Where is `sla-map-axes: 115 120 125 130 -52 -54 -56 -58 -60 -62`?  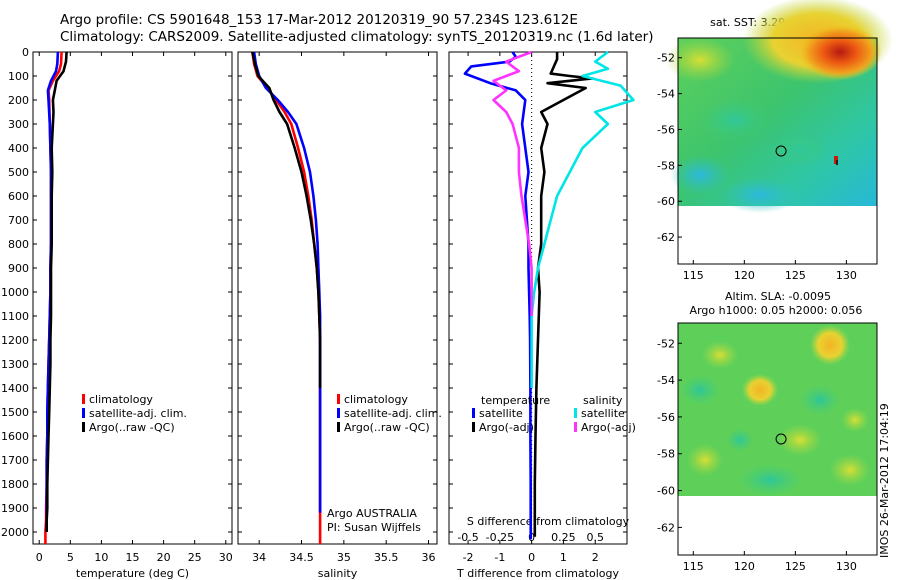 sla-map-axes: 115 120 125 130 -52 -54 -56 -58 -60 -62 is located at coordinates (767, 447).